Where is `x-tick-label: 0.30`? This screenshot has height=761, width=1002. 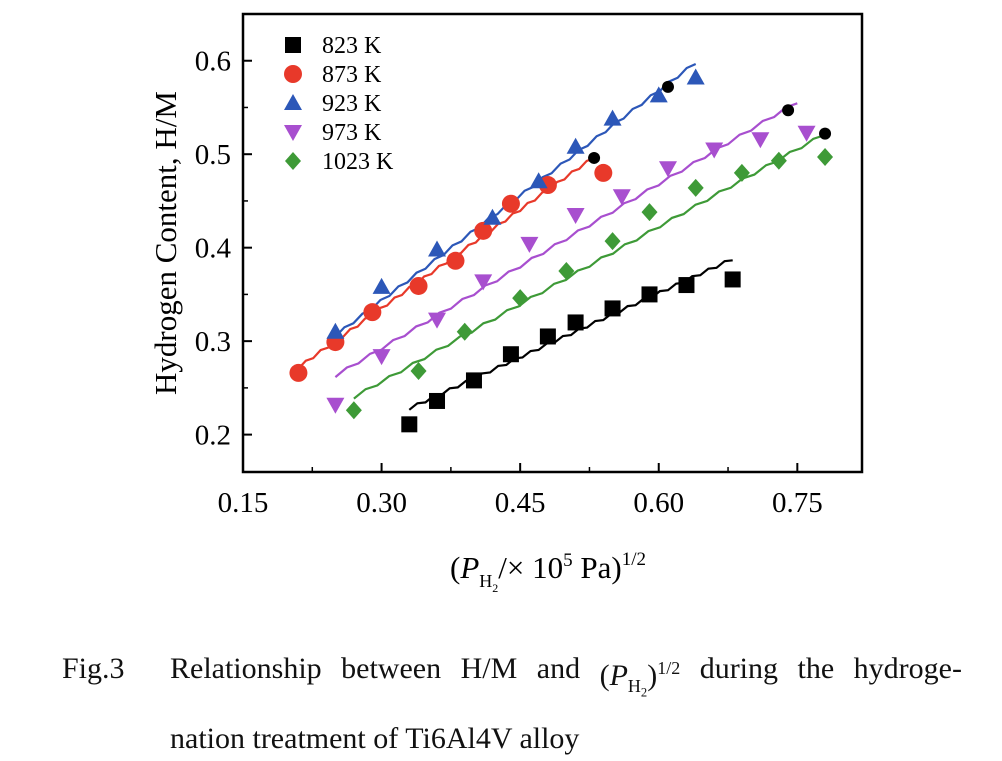
x-tick-label: 0.30 is located at coordinates (381, 503).